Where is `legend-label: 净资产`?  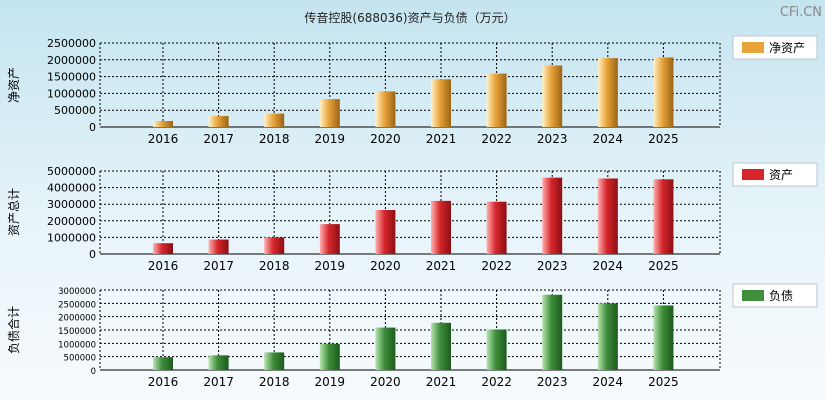 legend-label: 净资产 is located at coordinates (787, 48).